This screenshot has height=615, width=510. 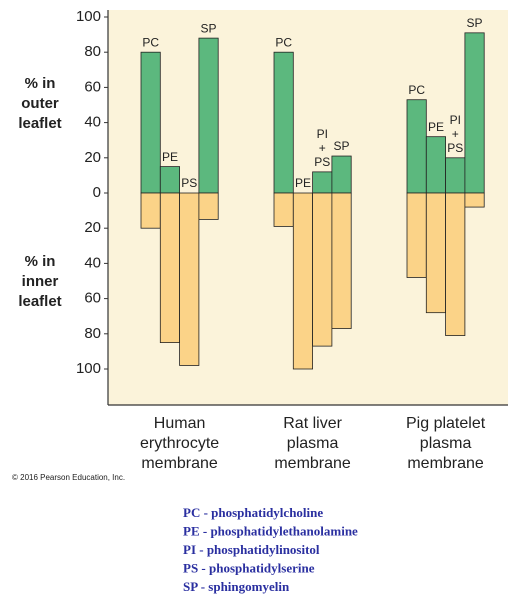 What do you see at coordinates (236, 586) in the screenshot?
I see `key-entry: SP - sphingomyelin` at bounding box center [236, 586].